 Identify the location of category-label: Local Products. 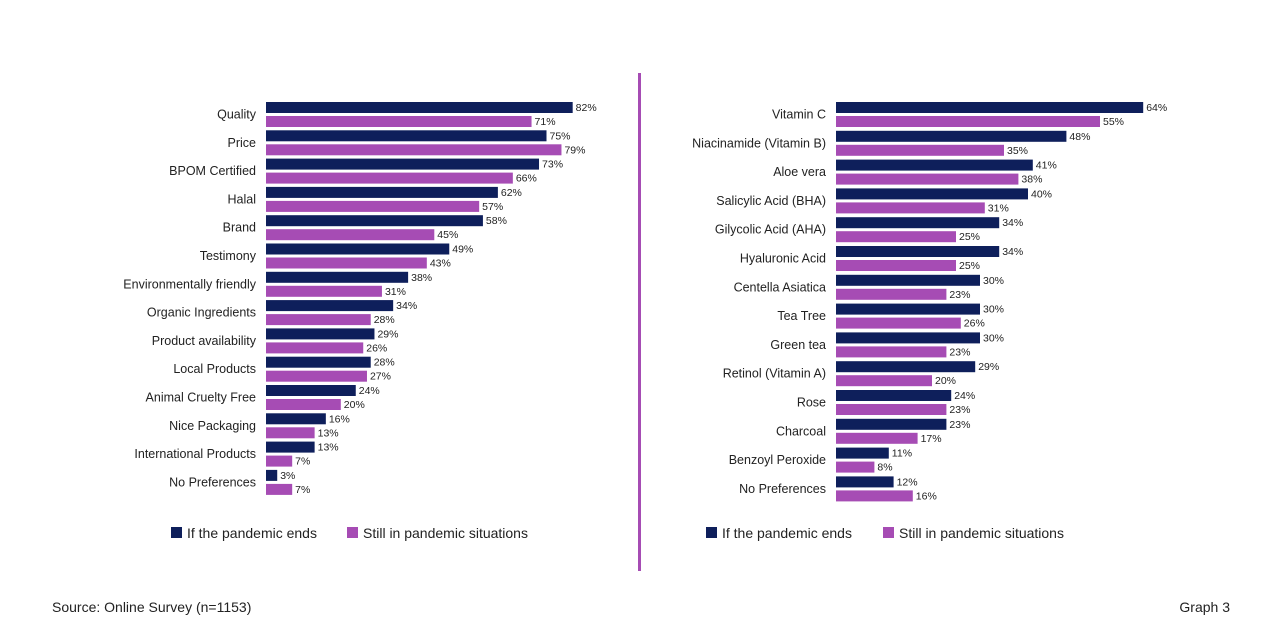
(214, 369).